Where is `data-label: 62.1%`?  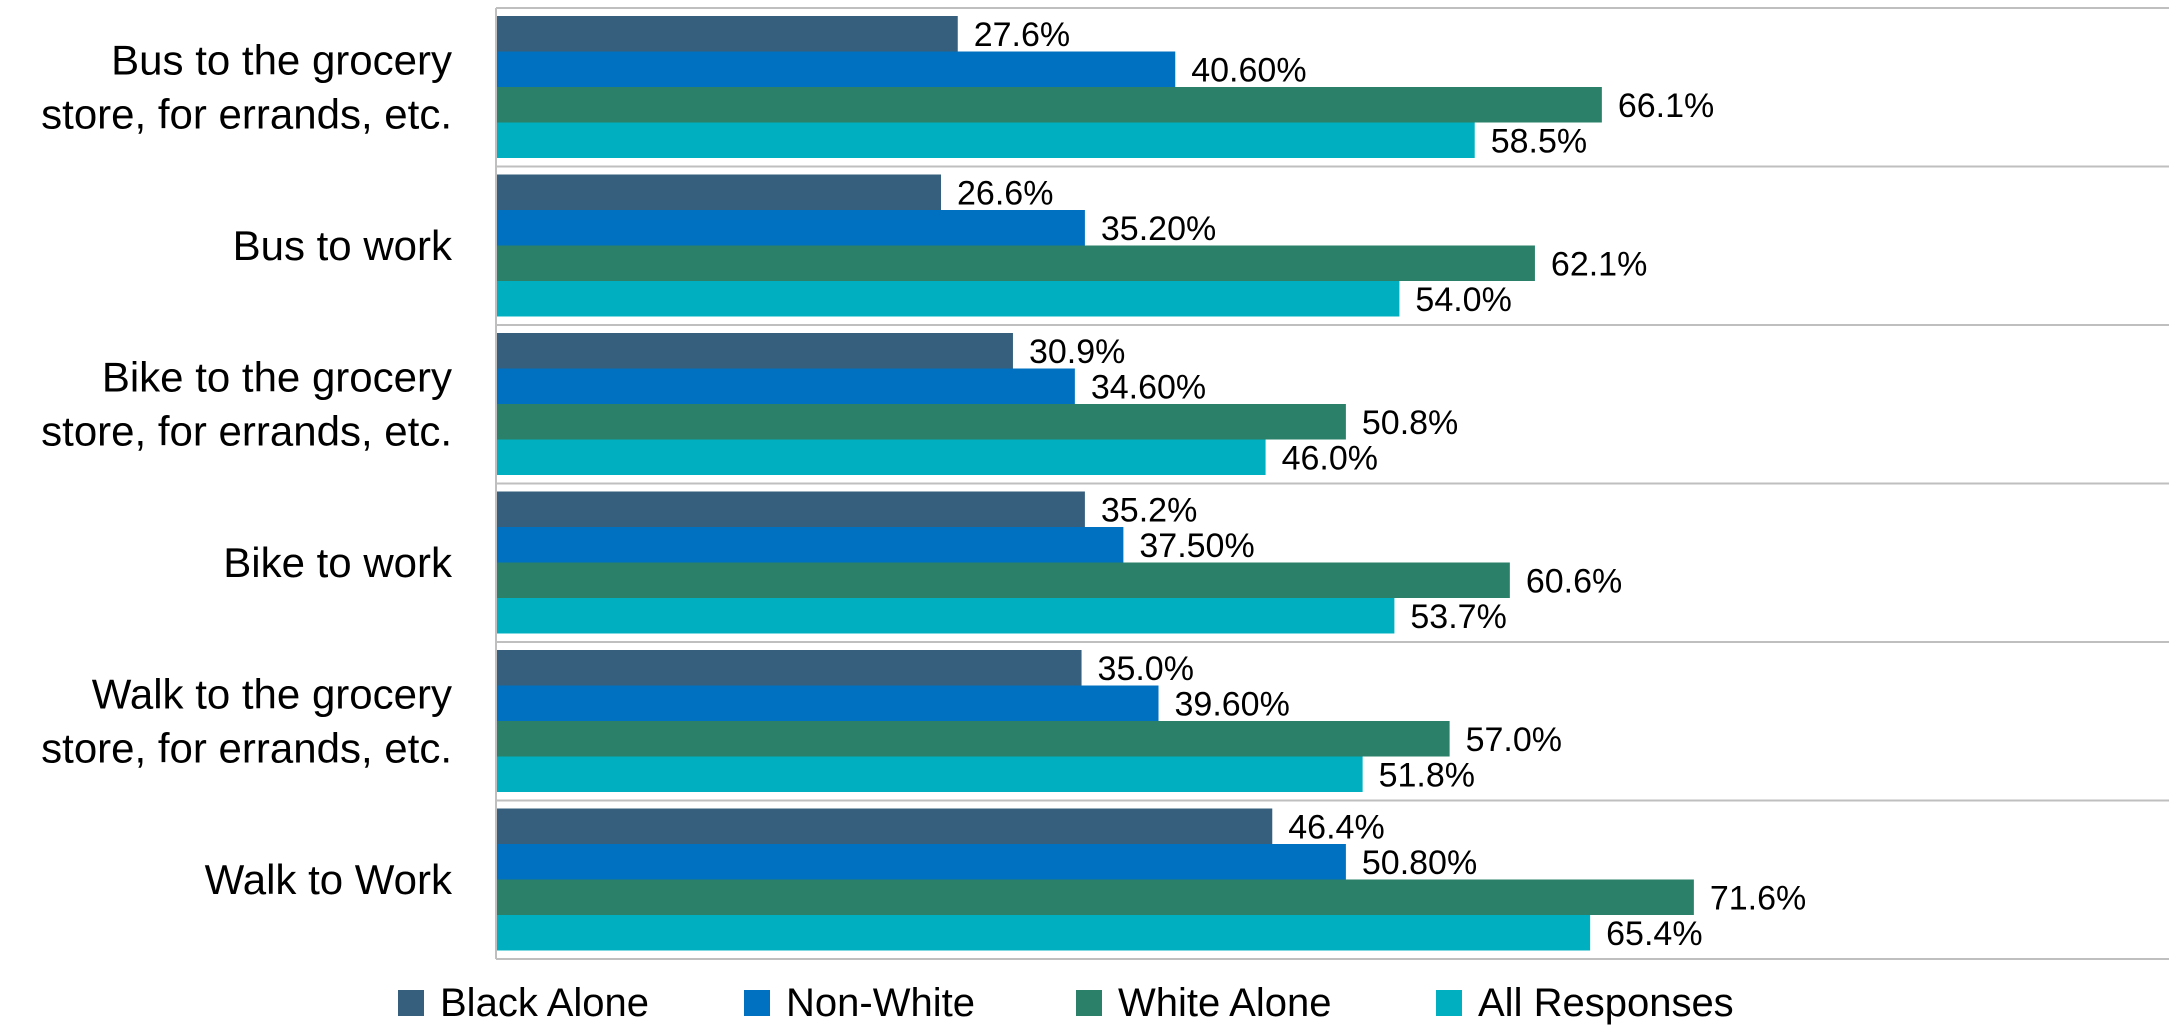 data-label: 62.1% is located at coordinates (1599, 264).